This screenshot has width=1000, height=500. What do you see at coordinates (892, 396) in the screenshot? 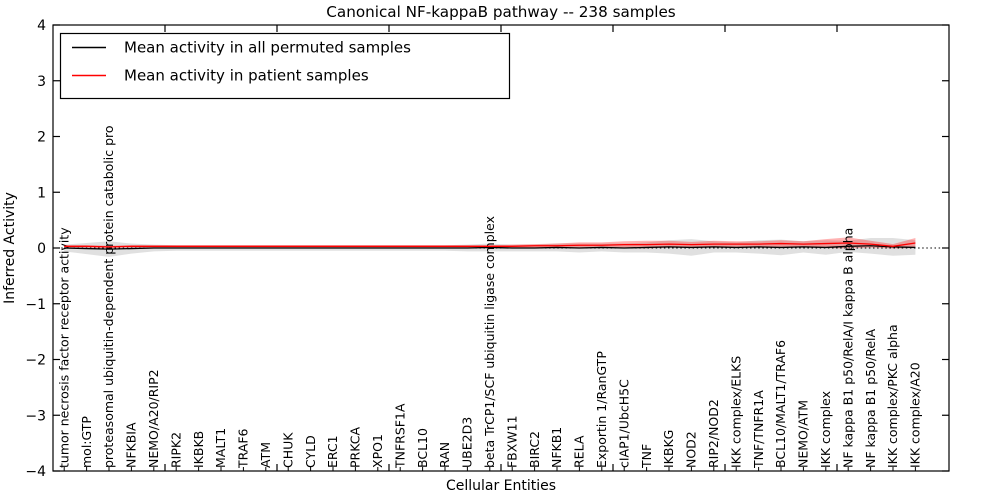
I see `x-category-label: IKK complex/PKC alpha` at bounding box center [892, 396].